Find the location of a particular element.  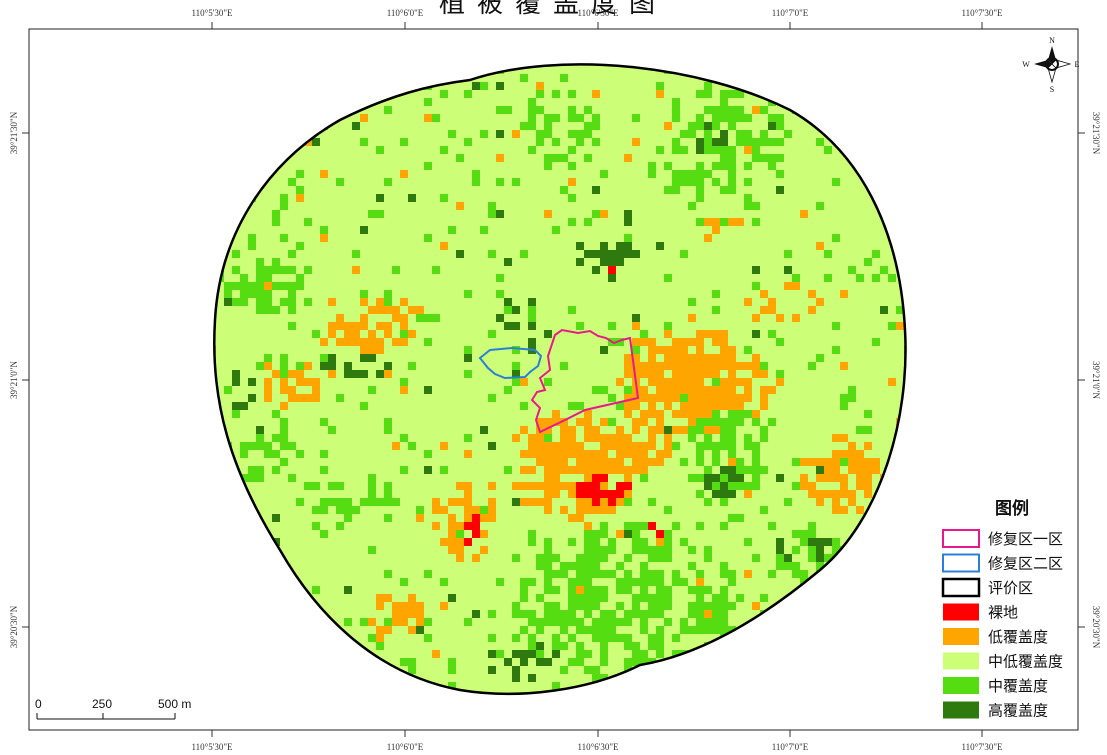

coord-bottom-3: 110°6'30"E is located at coordinates (598, 747).